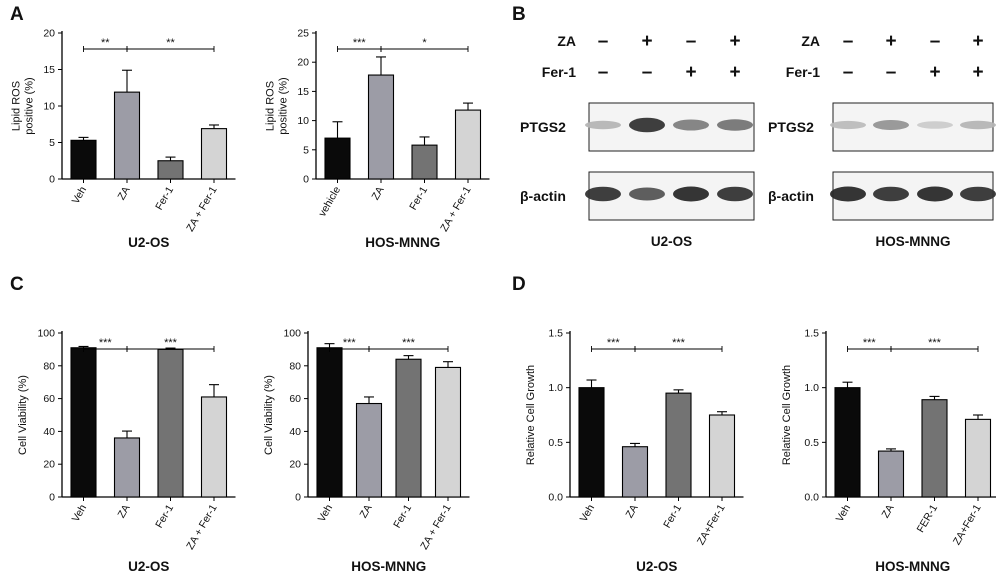 Image resolution: width=996 pixels, height=577 pixels. I want to click on y-tick-label: 25, so click(303, 34).